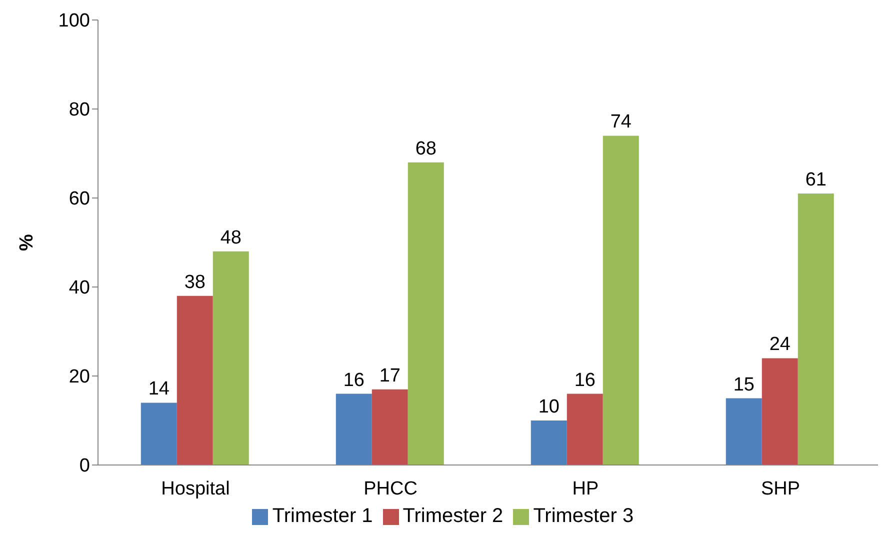 The width and height of the screenshot is (890, 542). Describe the element at coordinates (79, 288) in the screenshot. I see `y-tick-label: 40` at that location.